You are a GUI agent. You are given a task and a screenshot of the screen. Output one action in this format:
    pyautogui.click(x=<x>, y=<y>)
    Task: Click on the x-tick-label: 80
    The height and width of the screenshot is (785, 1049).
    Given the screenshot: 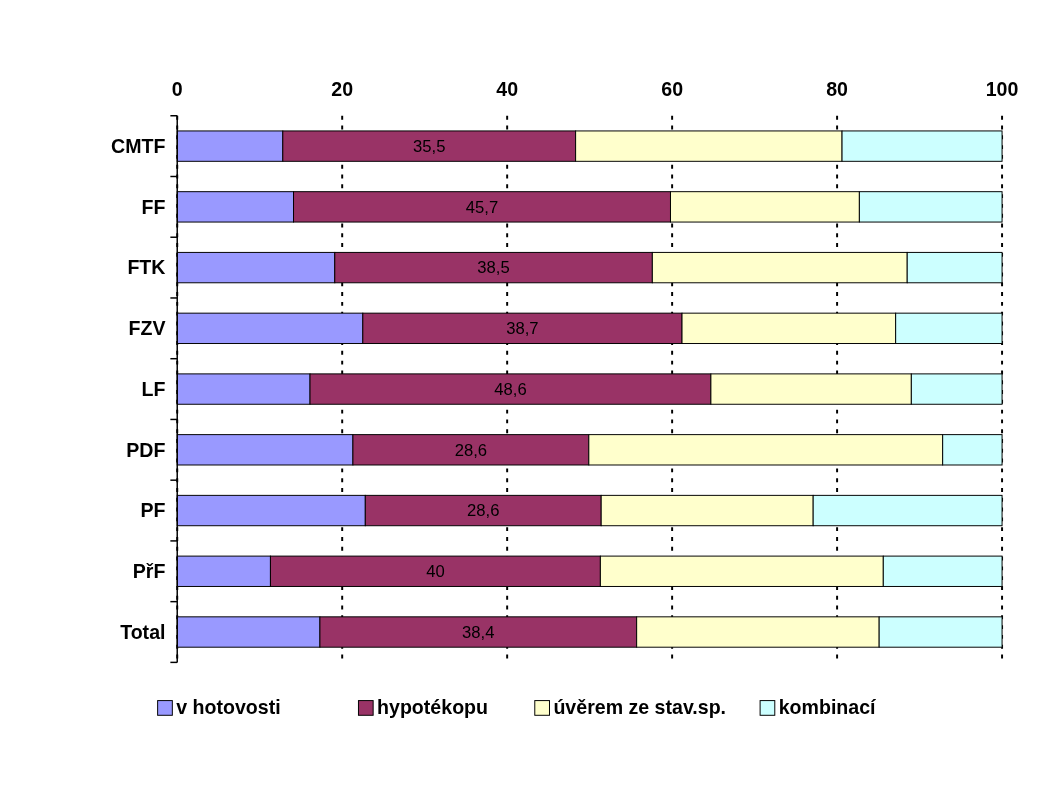 What is the action you would take?
    pyautogui.click(x=837, y=89)
    